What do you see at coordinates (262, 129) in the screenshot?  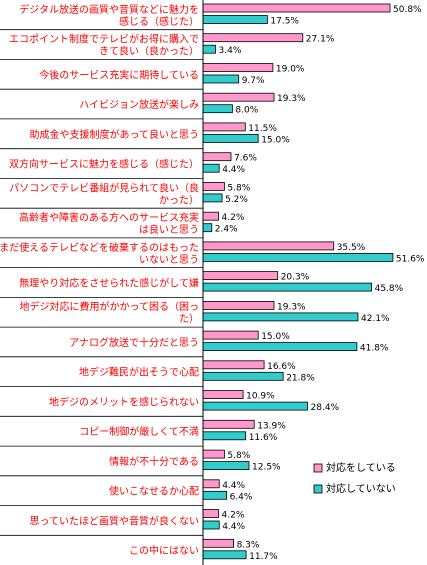 I see `value-label: 11.5%` at bounding box center [262, 129].